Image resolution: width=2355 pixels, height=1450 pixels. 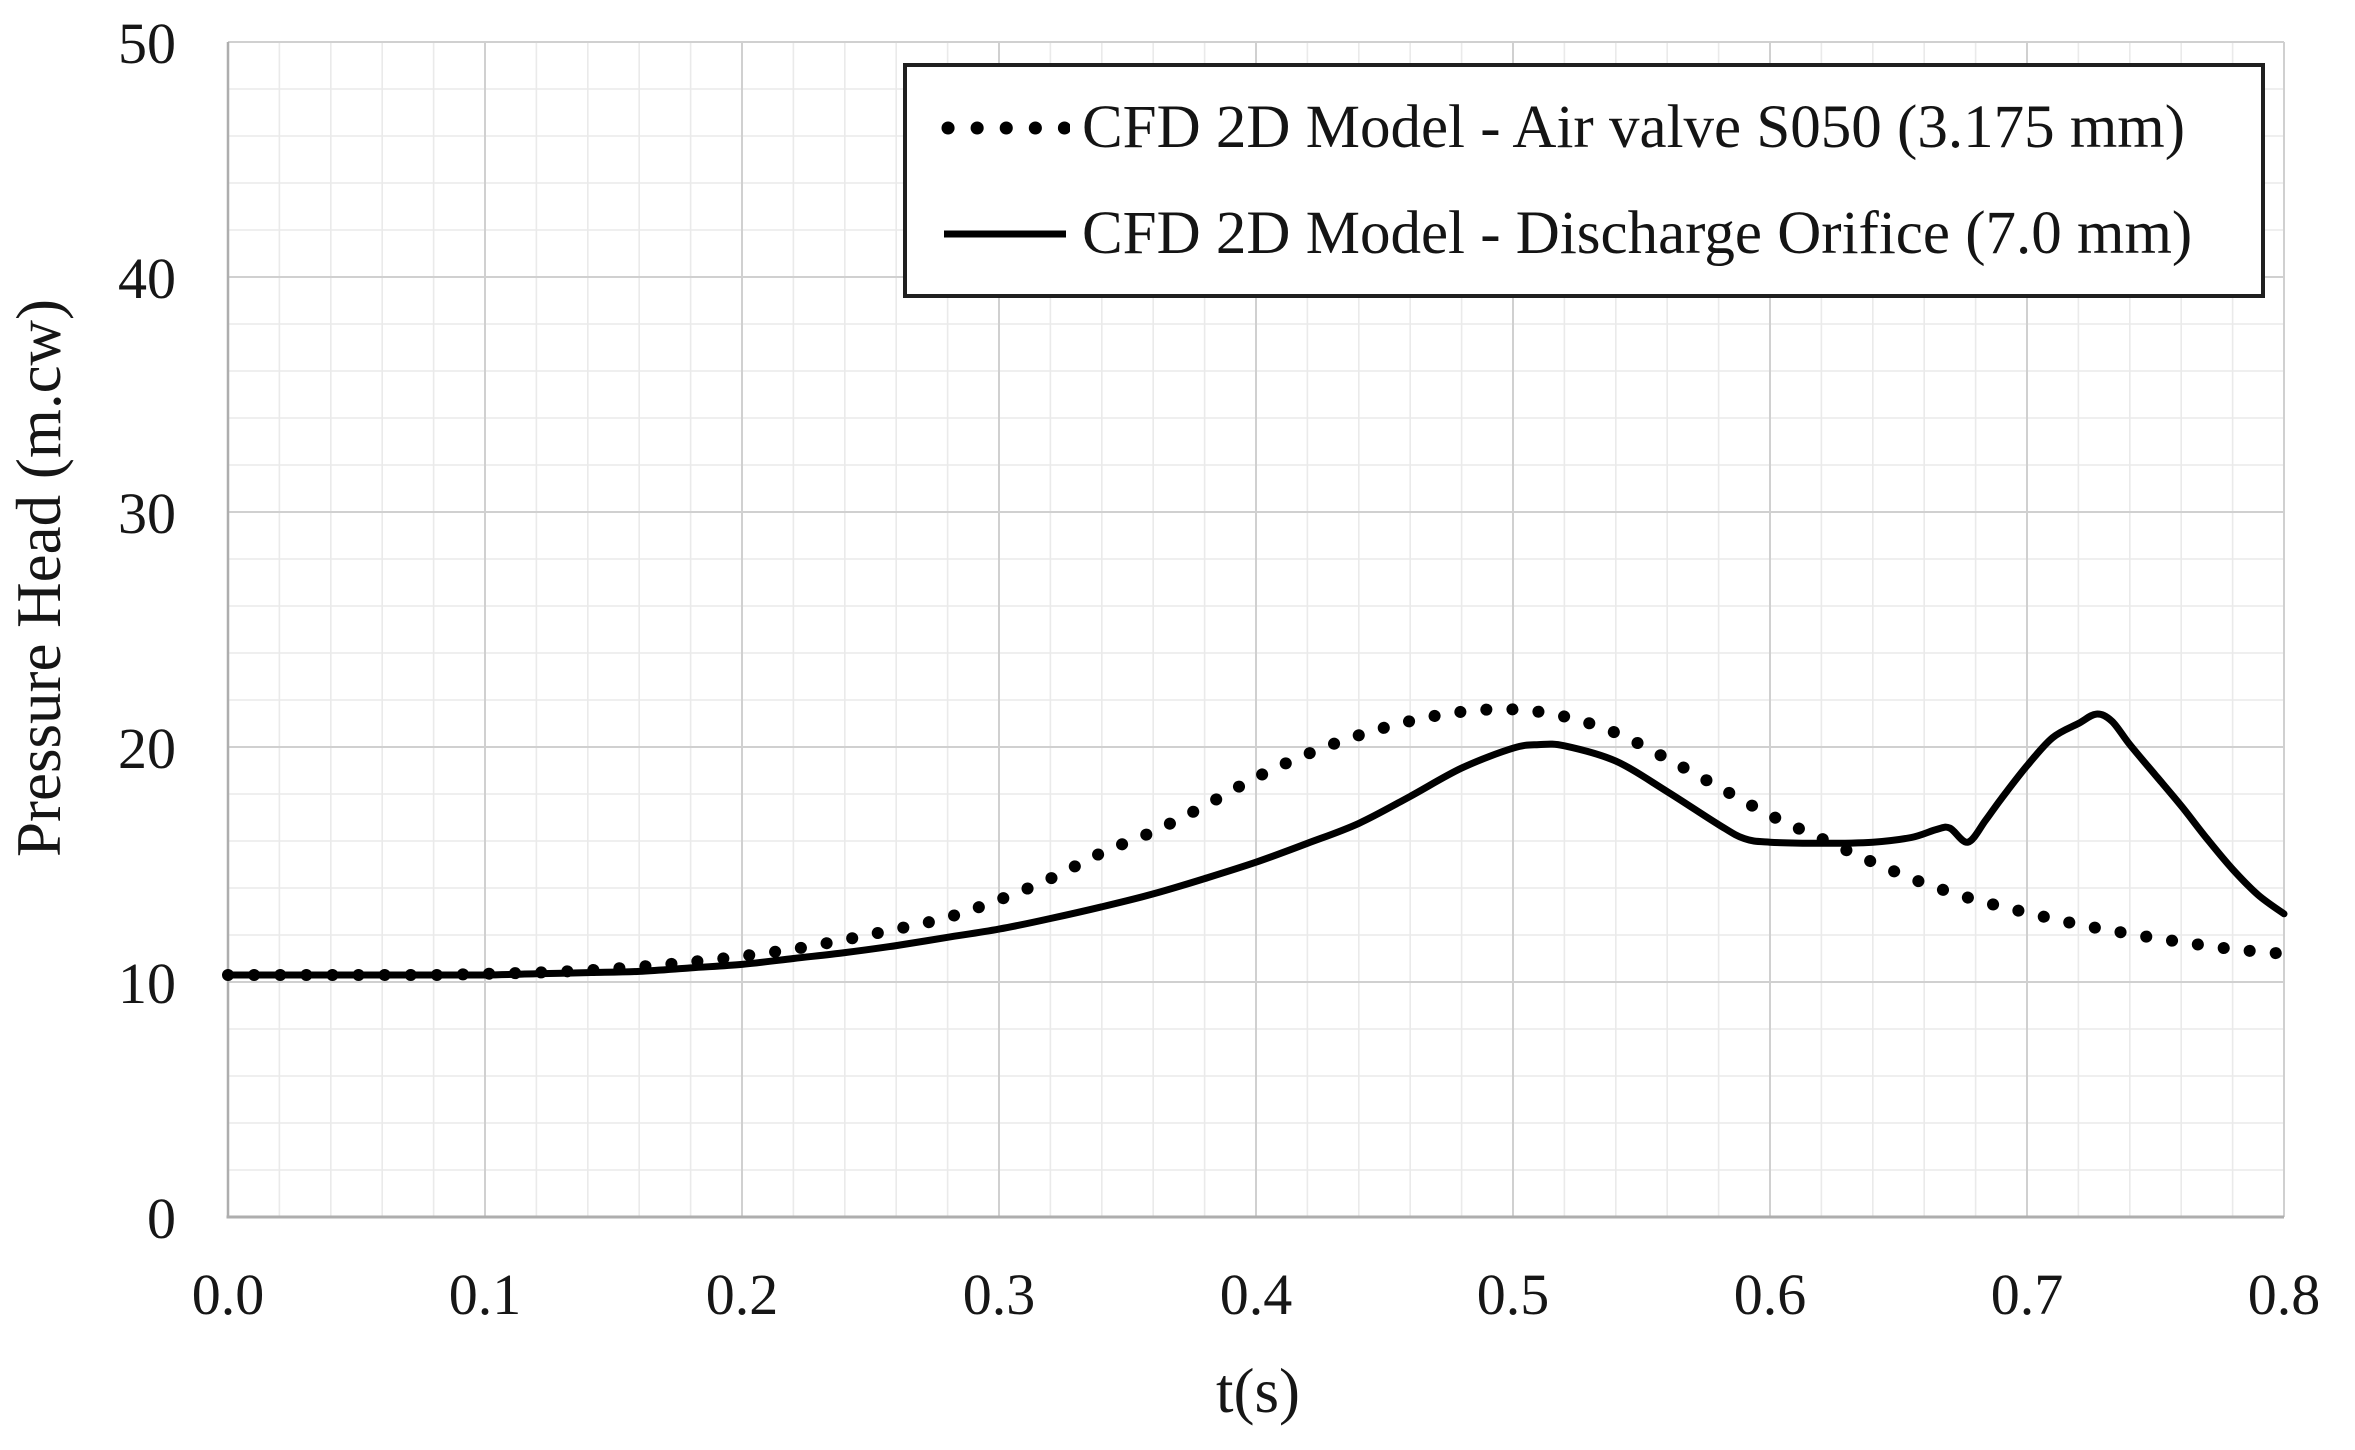 What do you see at coordinates (742, 1294) in the screenshot?
I see `x-tick-label-0.2: 0.2` at bounding box center [742, 1294].